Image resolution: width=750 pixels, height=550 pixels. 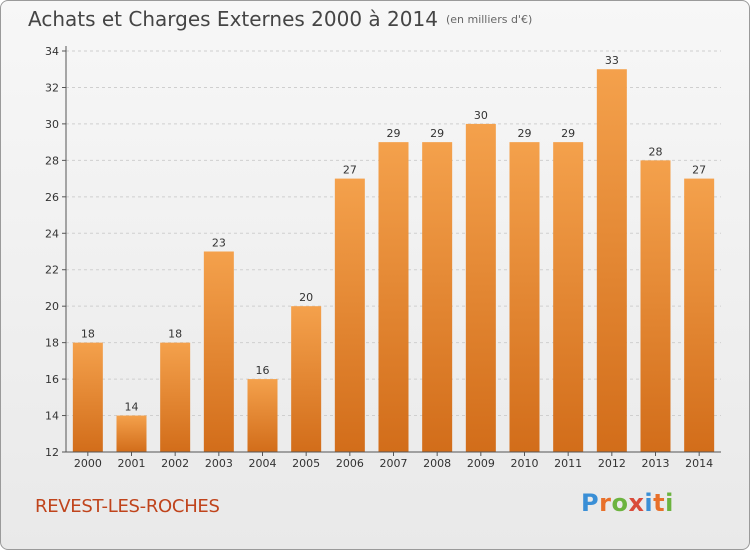 What do you see at coordinates (349, 315) in the screenshot?
I see `bar-2006` at bounding box center [349, 315].